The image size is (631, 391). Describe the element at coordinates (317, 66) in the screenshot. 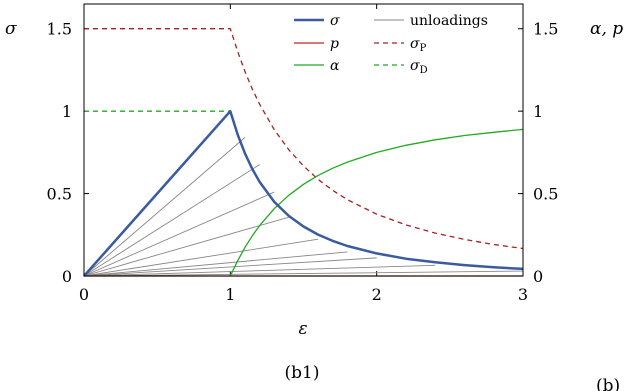

I see `legend-entry-alpha: α` at that location.